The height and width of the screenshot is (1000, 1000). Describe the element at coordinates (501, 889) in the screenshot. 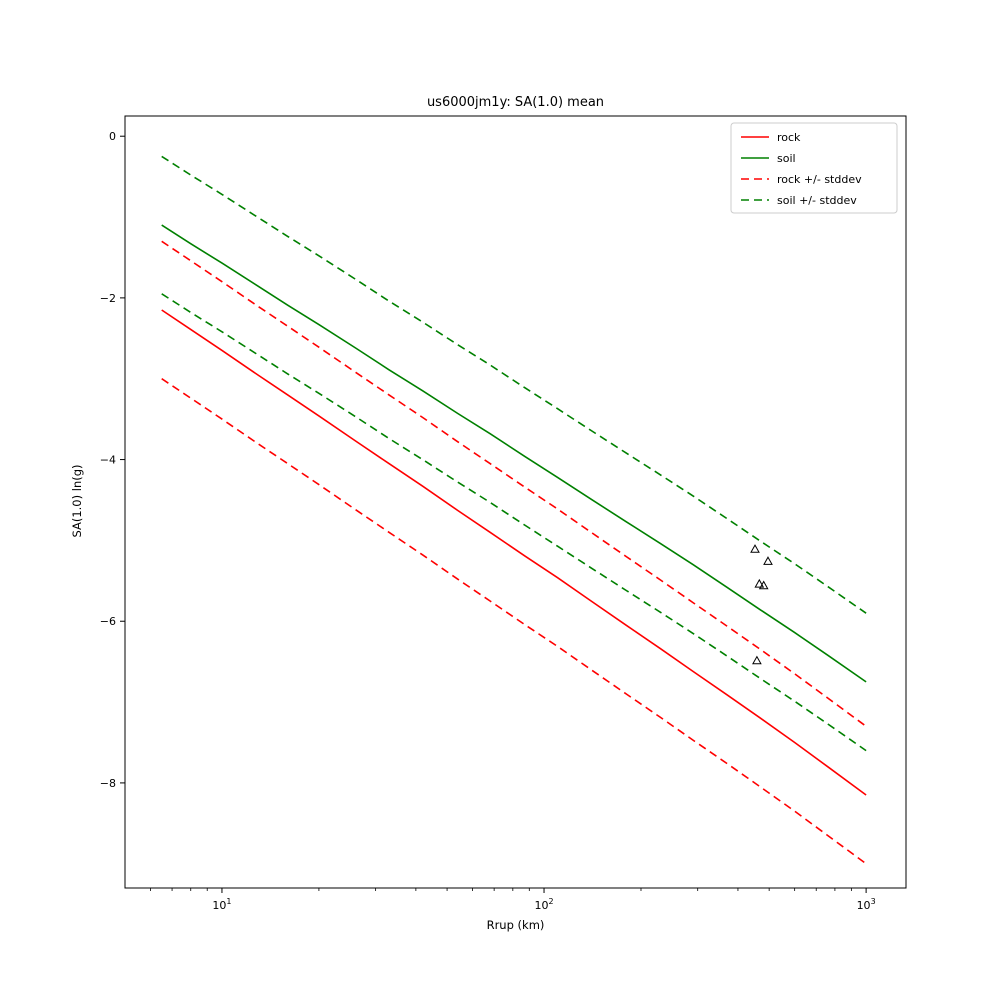

I see `x-minor-ticks` at that location.